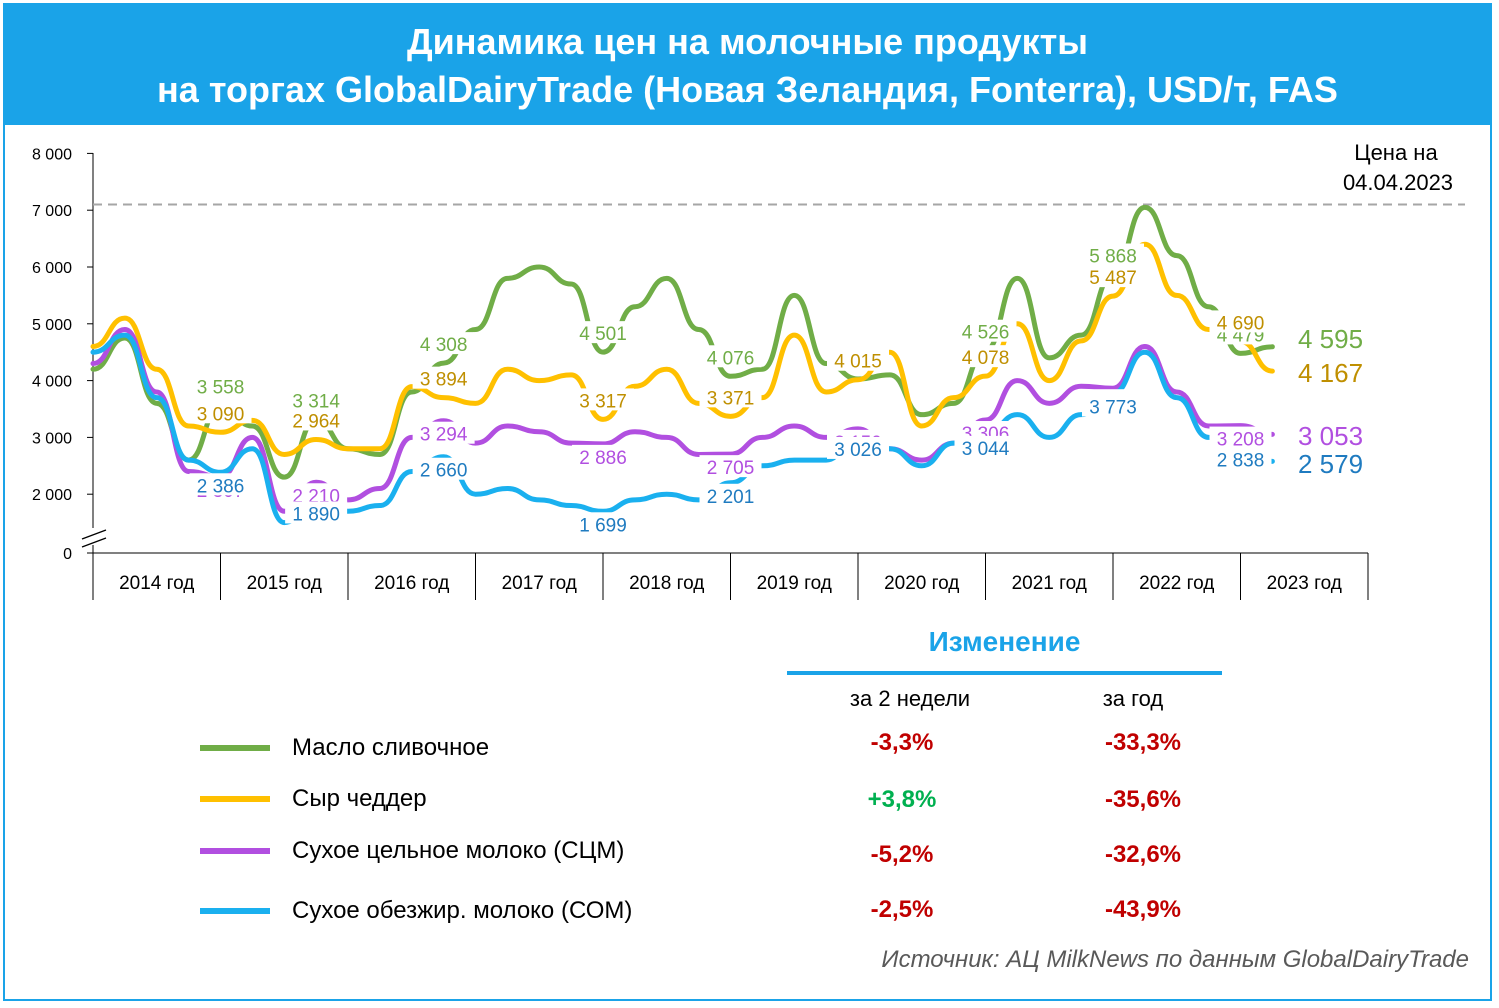 The height and width of the screenshot is (1008, 1499). I want to click on change-2weeks-cheddar: +3,8%, so click(902, 799).